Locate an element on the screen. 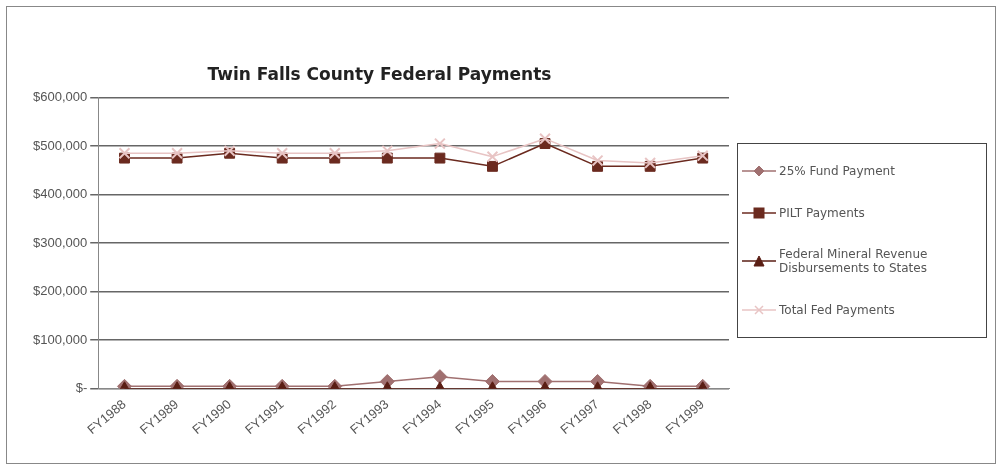 The width and height of the screenshot is (1004, 471). chart-title: Twin Falls County Federal Payments is located at coordinates (379, 73).